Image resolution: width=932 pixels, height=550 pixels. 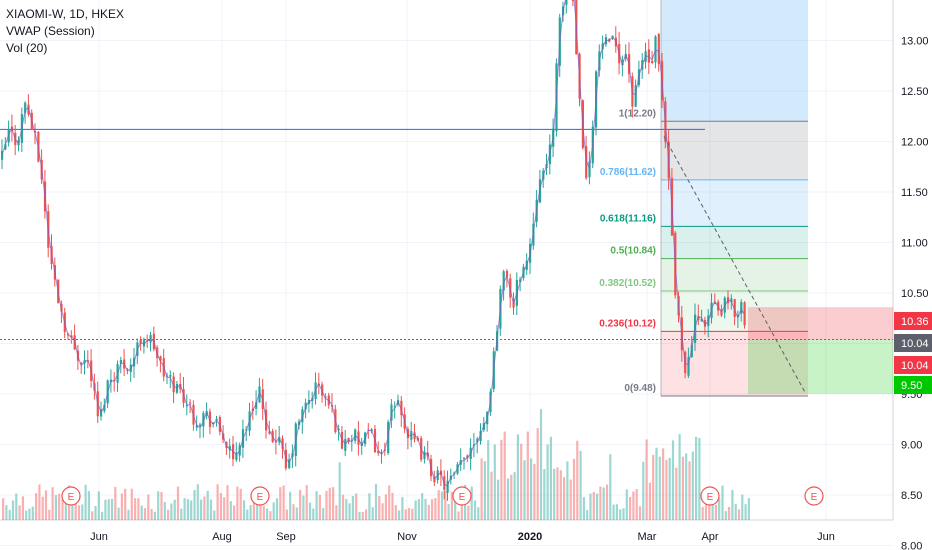 What do you see at coordinates (820, 323) in the screenshot?
I see `position-stop-zone` at bounding box center [820, 323].